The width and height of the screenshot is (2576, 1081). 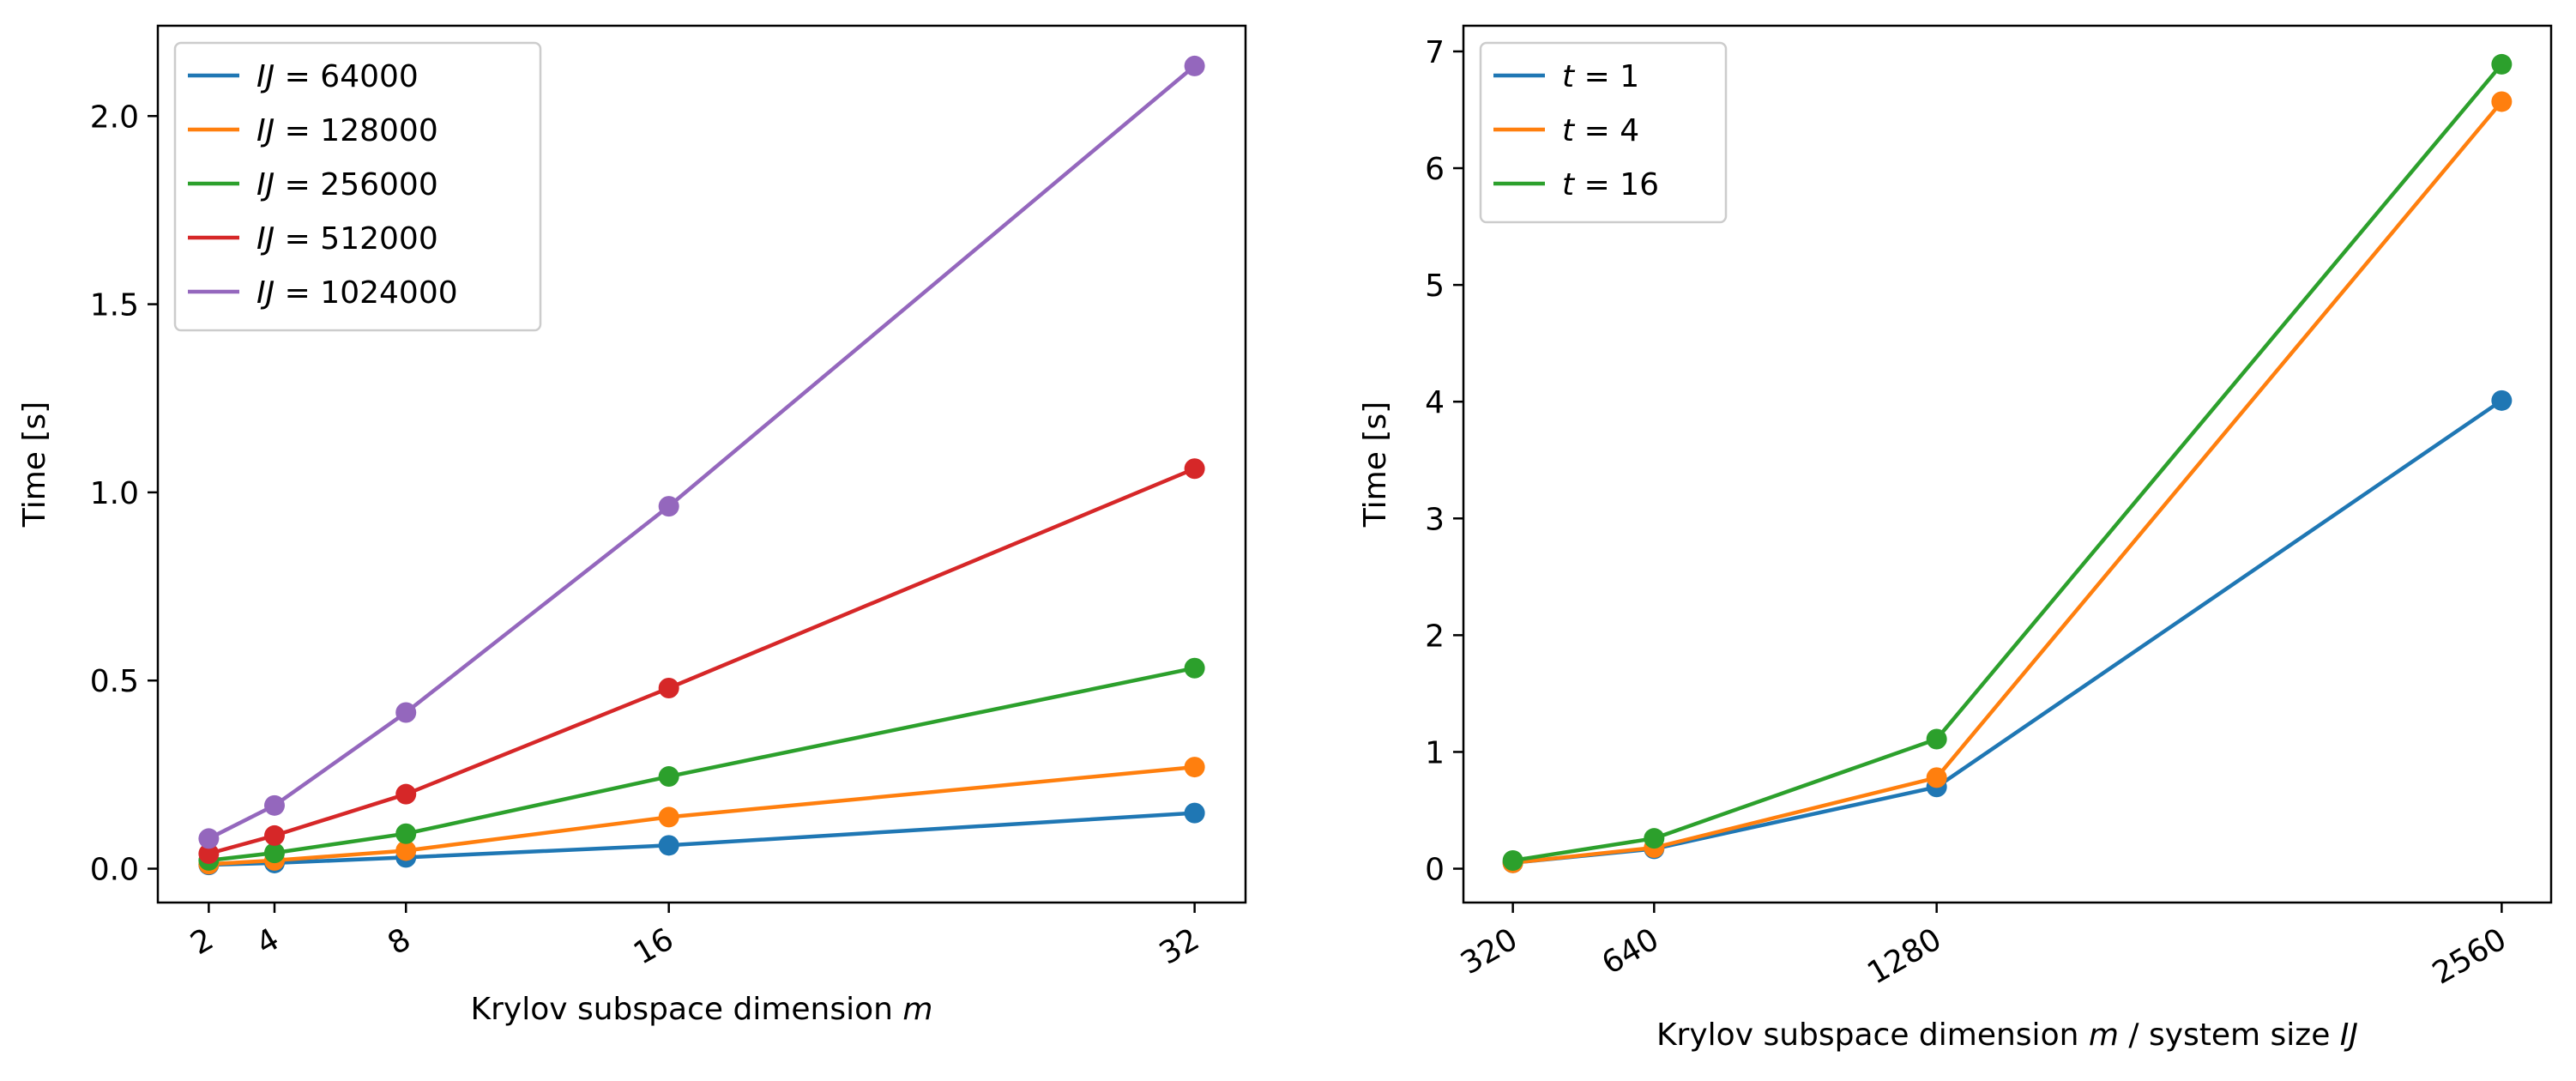 What do you see at coordinates (114, 305) in the screenshot?
I see `y-tick-label: 1.5` at bounding box center [114, 305].